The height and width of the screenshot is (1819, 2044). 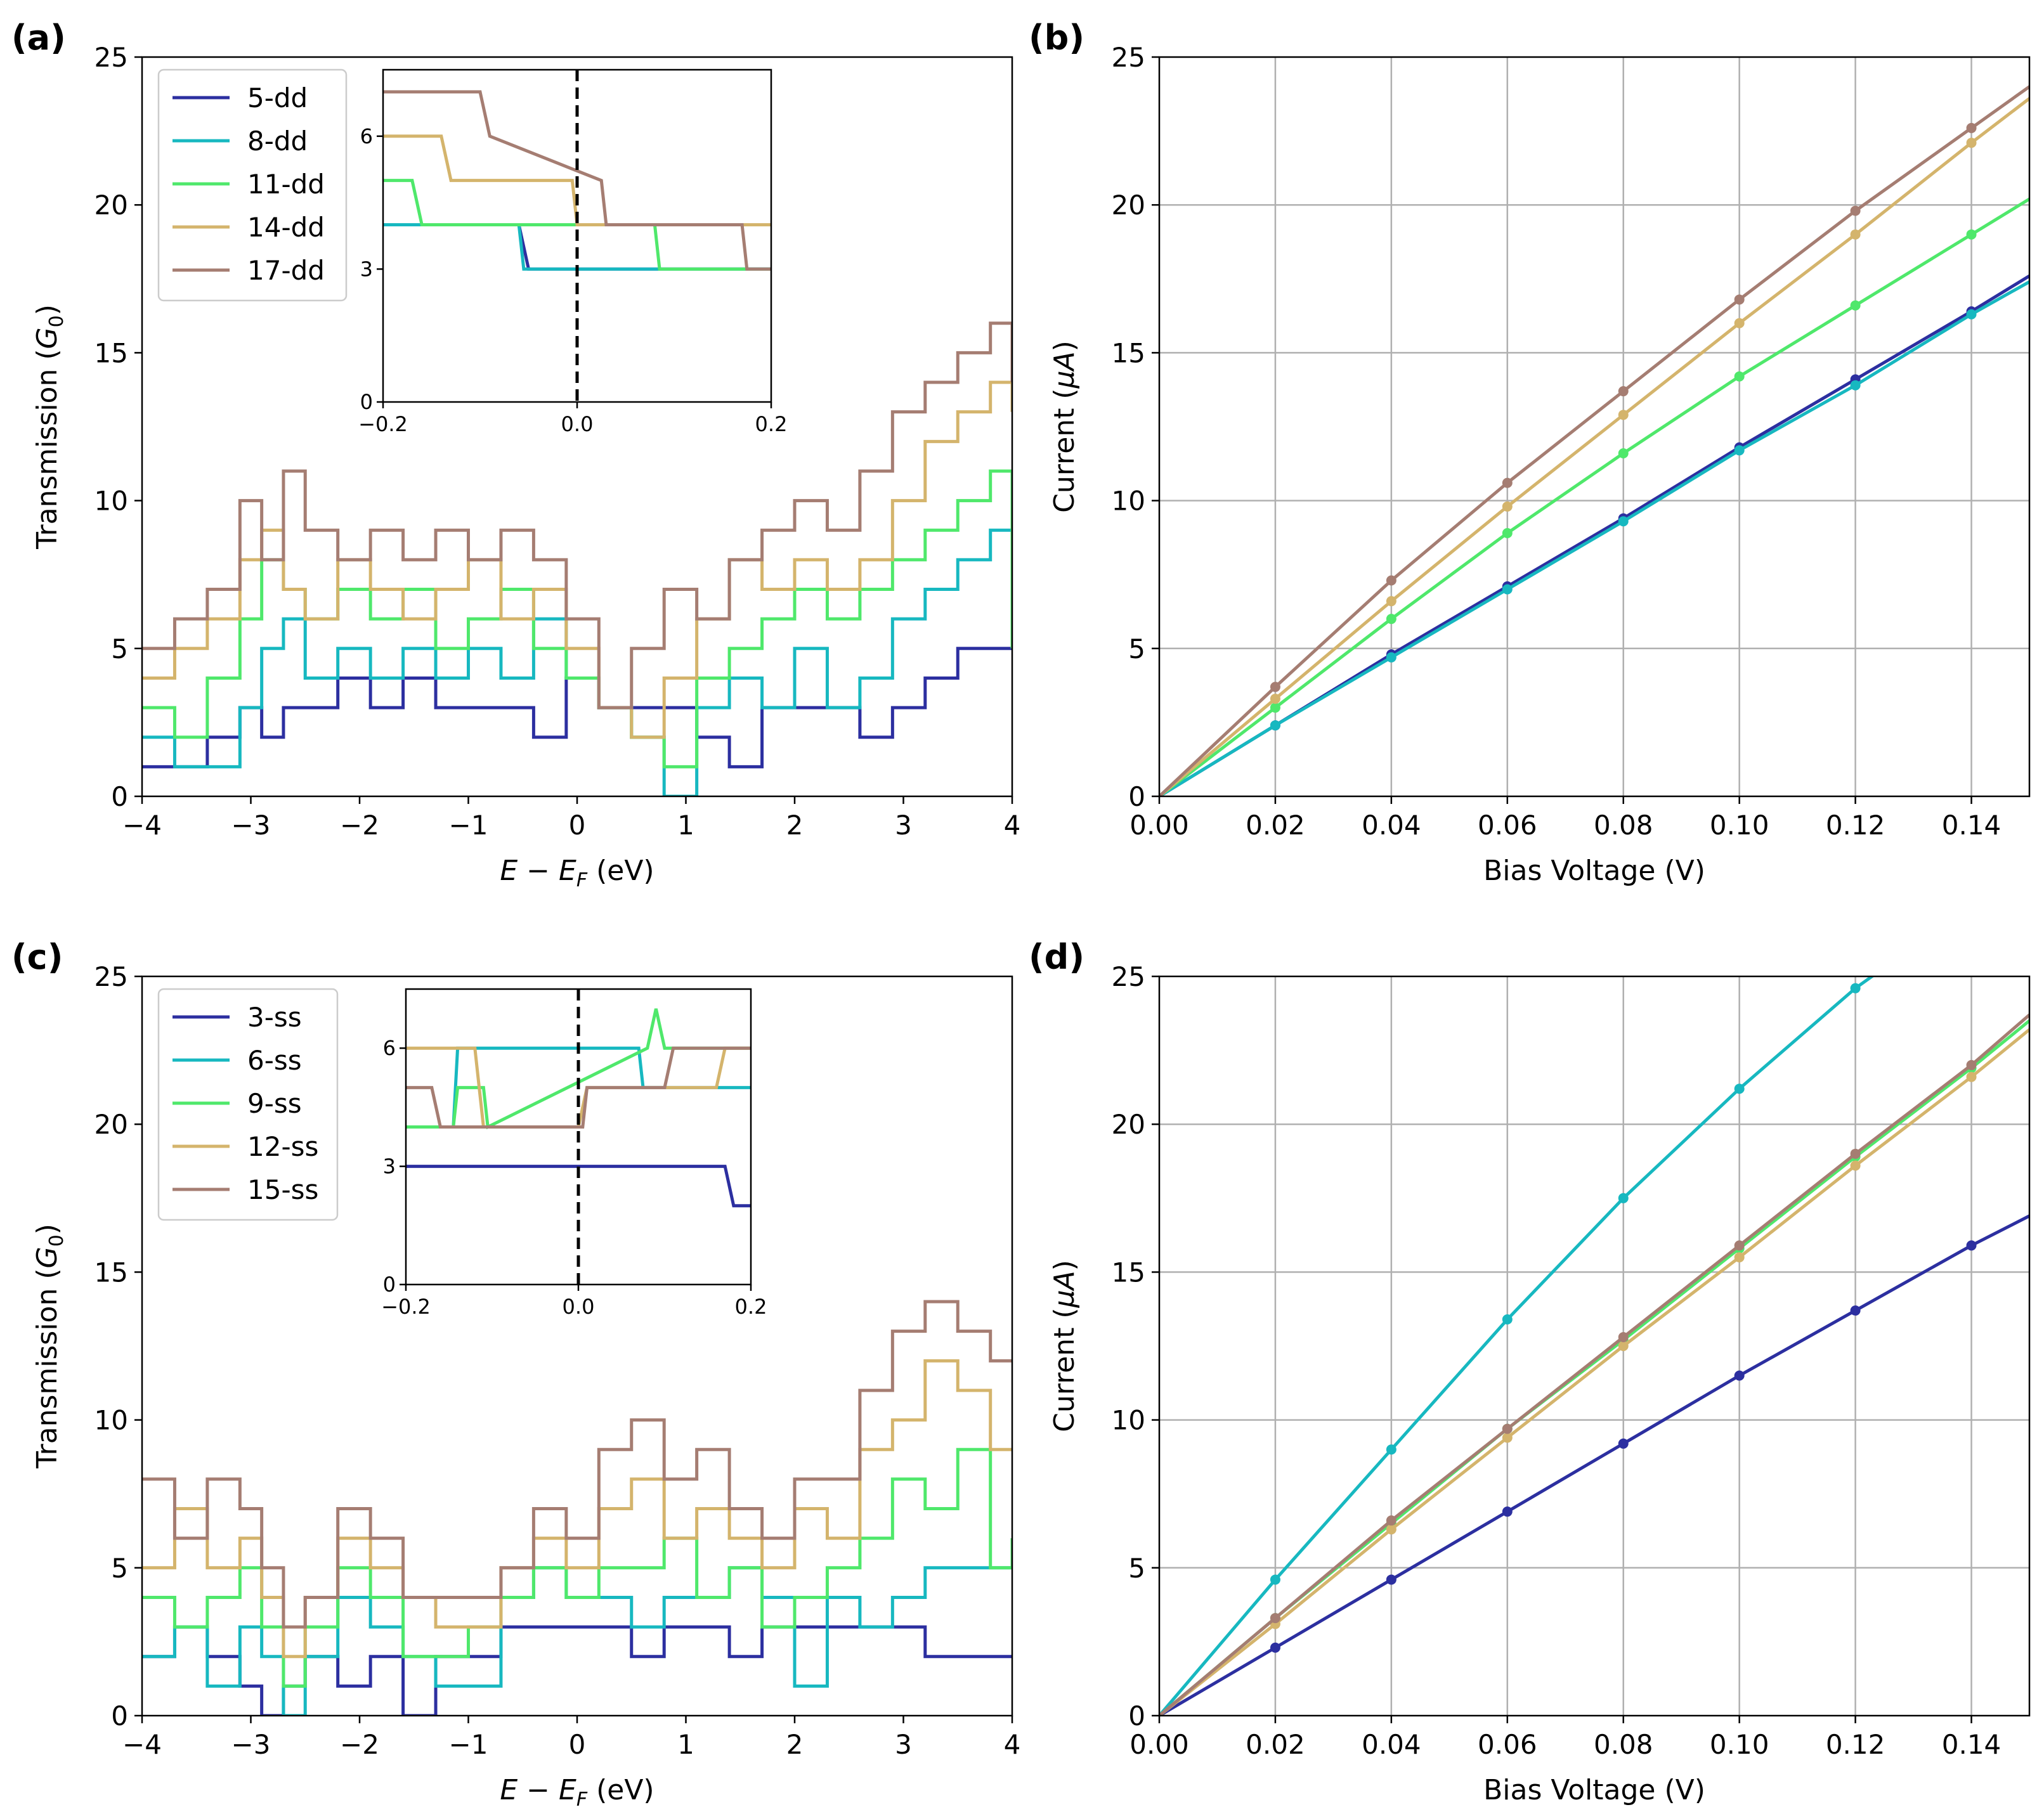 I want to click on legend-label: 11-dd, so click(x=286, y=185).